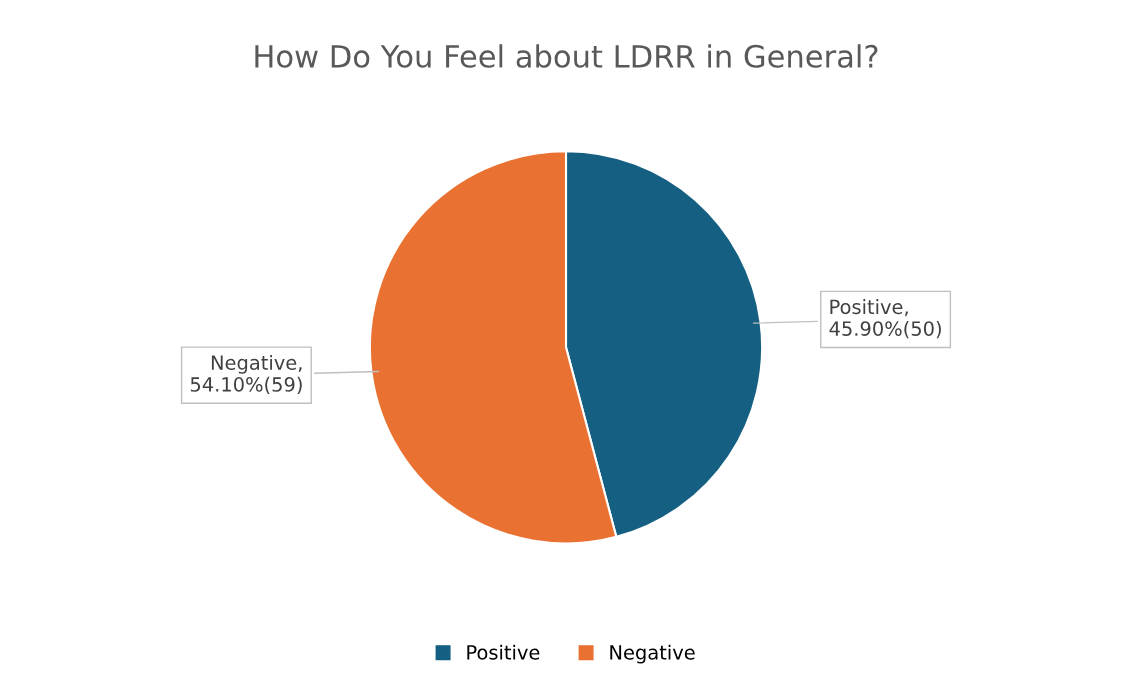 The image size is (1132, 681). Describe the element at coordinates (885, 319) in the screenshot. I see `data-label: Positive, 45.90%(50)` at that location.